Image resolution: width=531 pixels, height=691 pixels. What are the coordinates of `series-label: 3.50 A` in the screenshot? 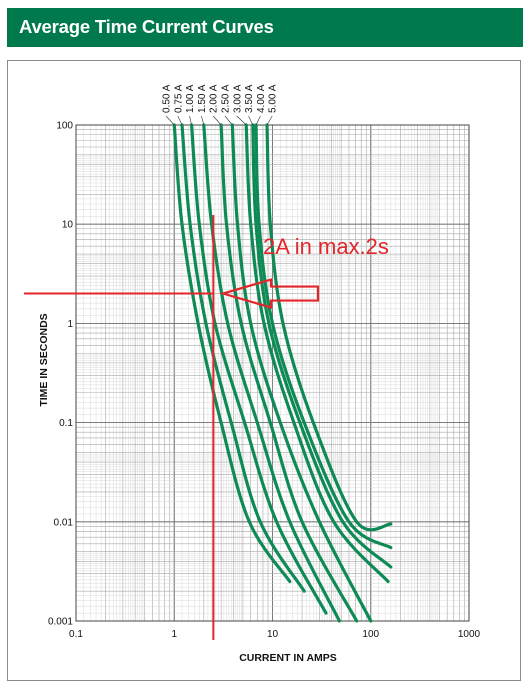 It's located at (249, 98).